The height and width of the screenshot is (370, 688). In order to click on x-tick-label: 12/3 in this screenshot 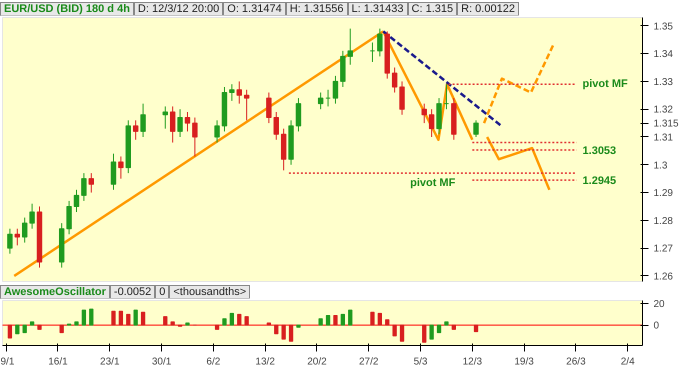, I will do `click(472, 362)`.